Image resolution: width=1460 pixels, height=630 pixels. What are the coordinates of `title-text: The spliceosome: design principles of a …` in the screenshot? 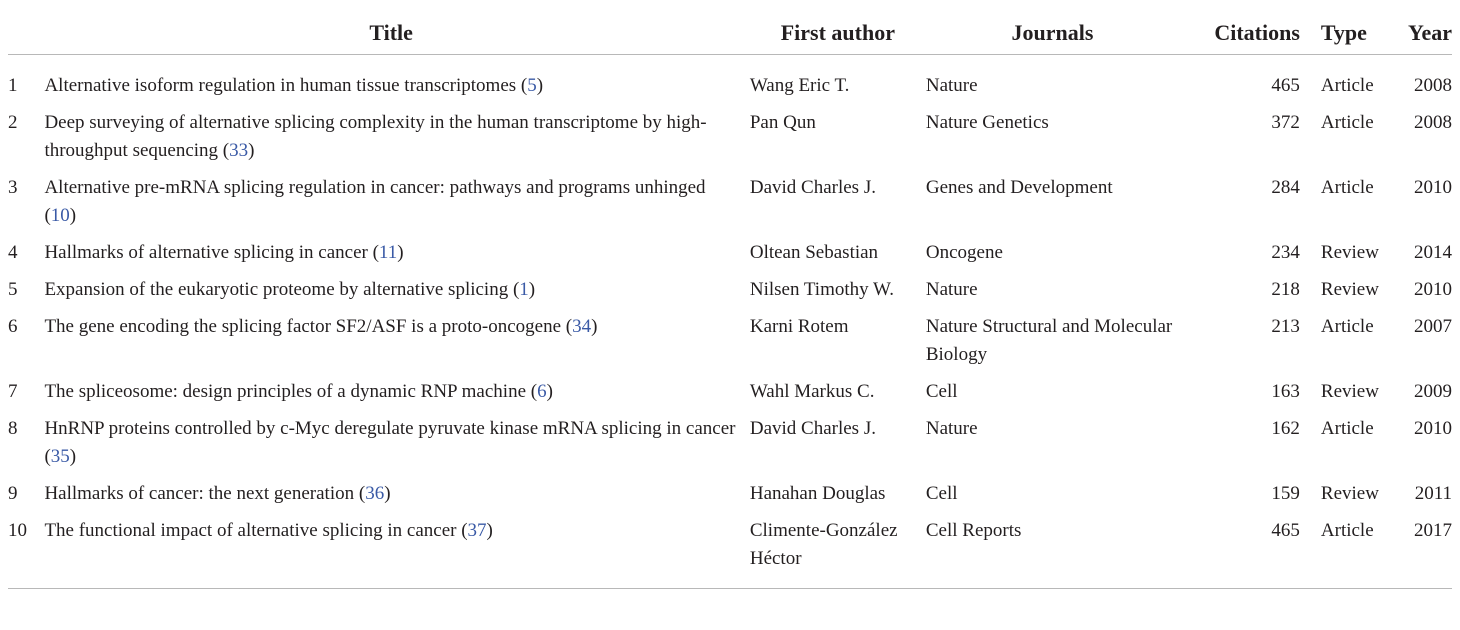 It's located at (285, 391).